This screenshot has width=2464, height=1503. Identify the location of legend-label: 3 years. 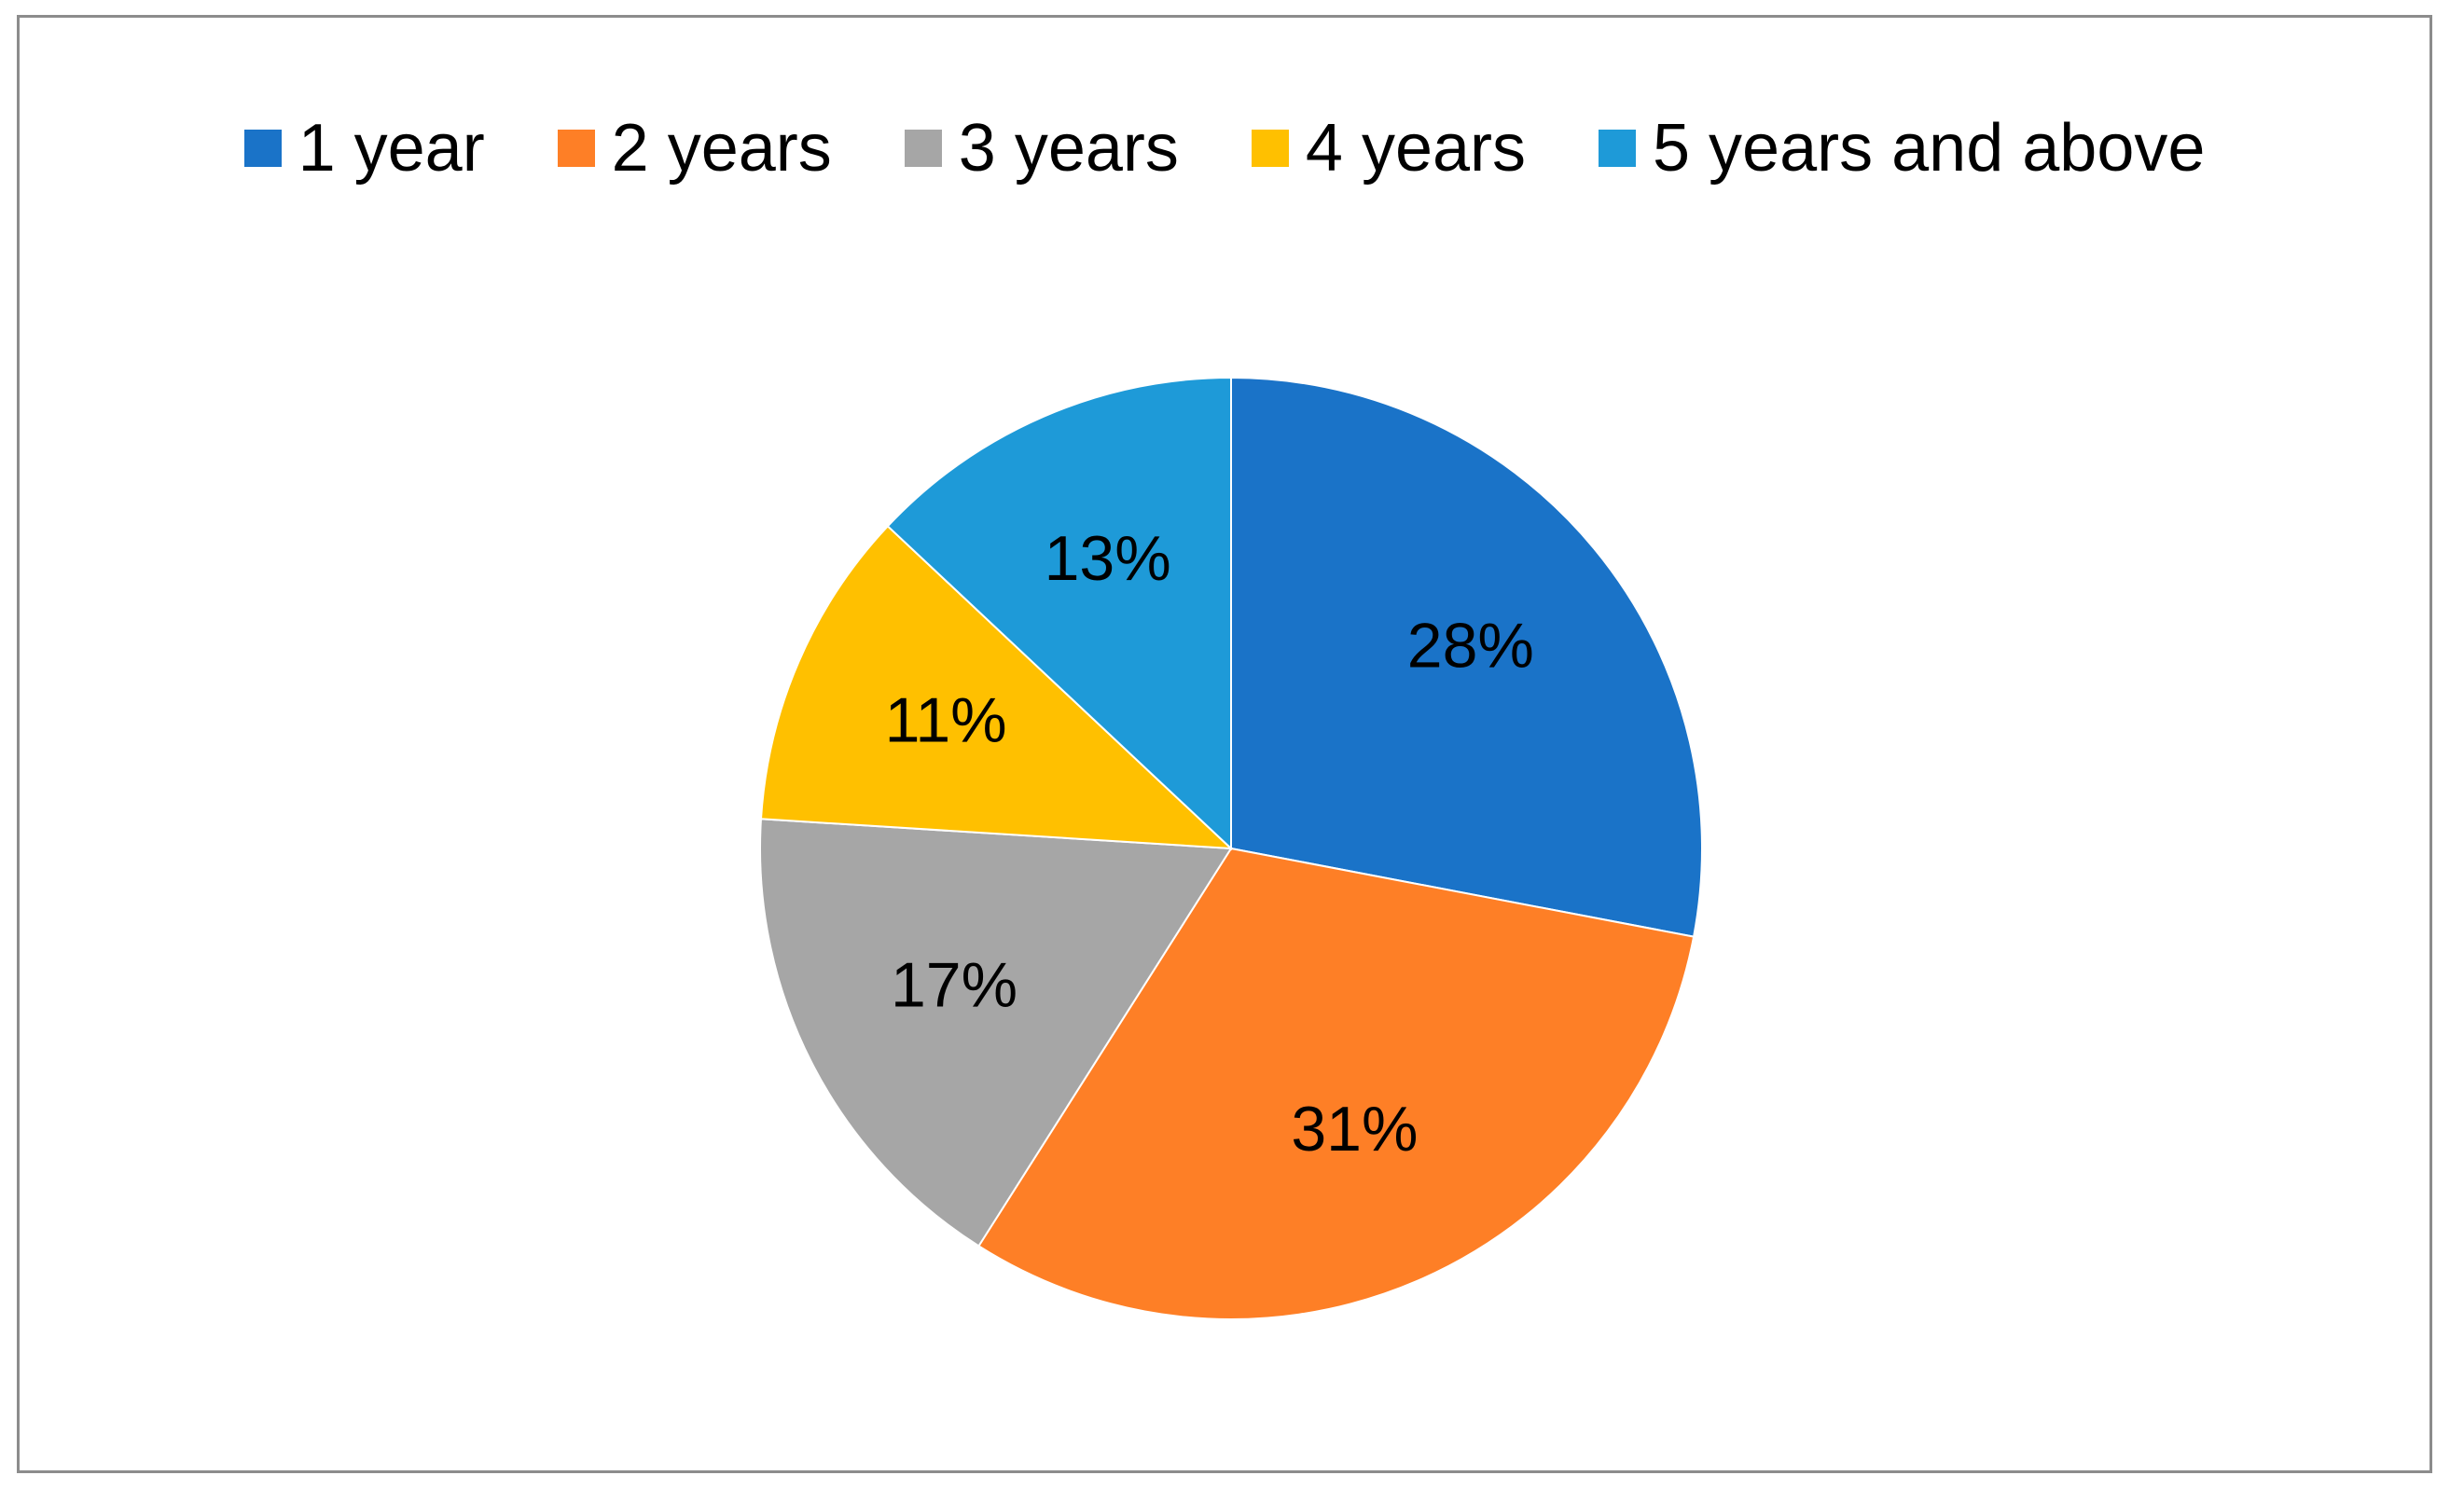
(1068, 148).